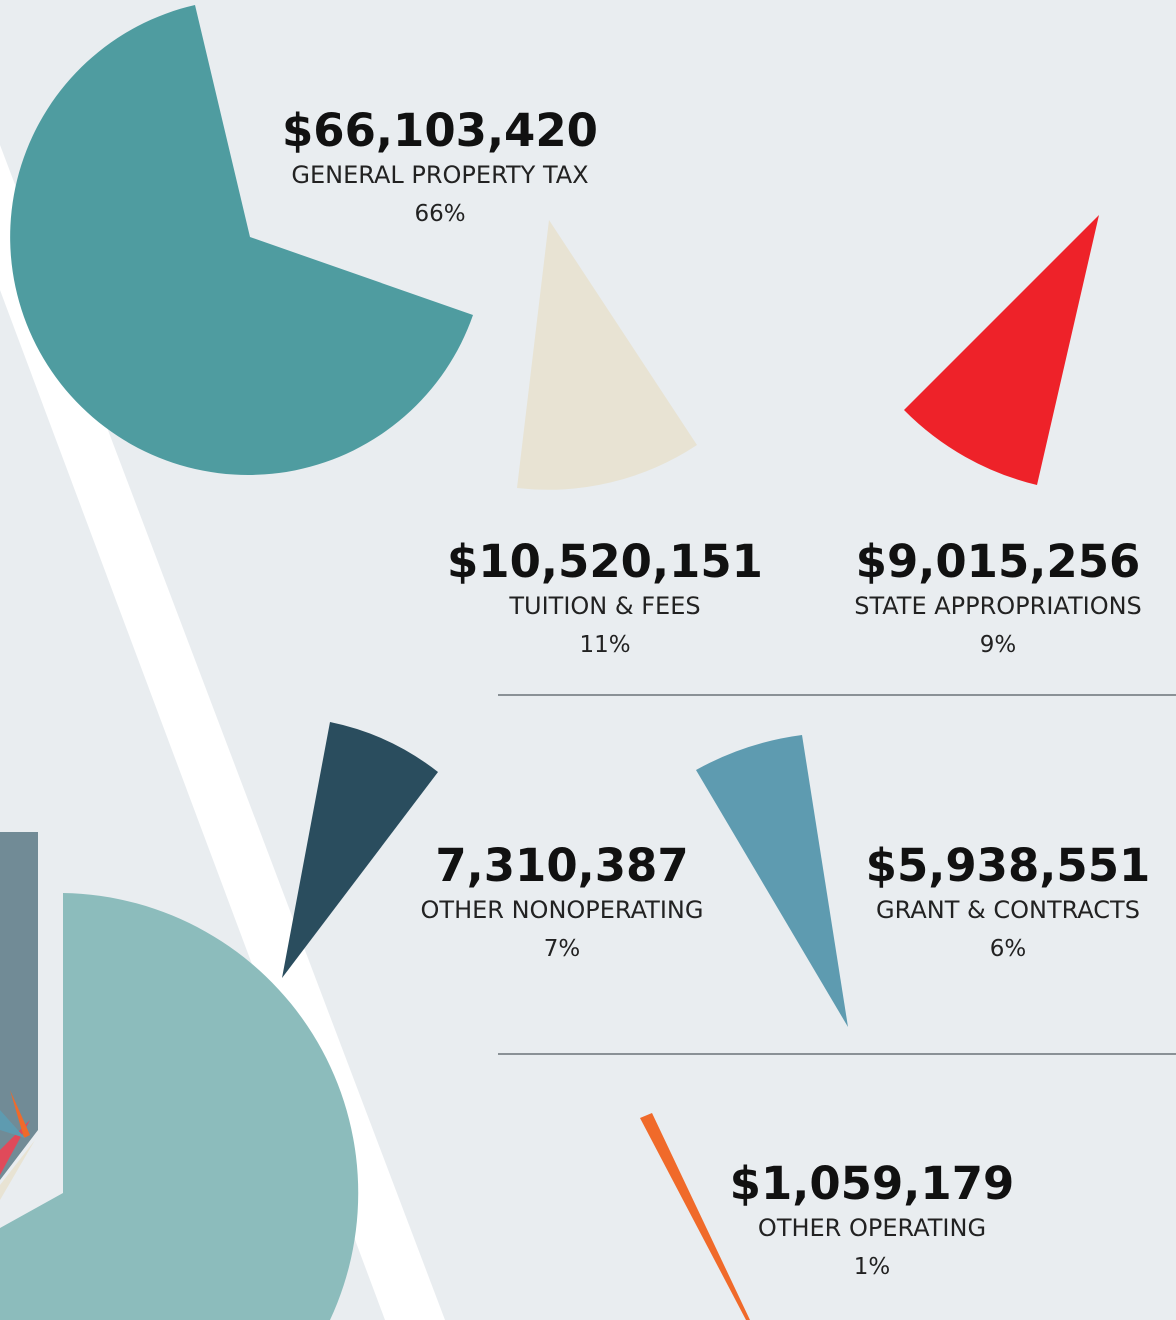 The width and height of the screenshot is (1176, 1320). What do you see at coordinates (1008, 910) in the screenshot?
I see `label: GRANT & CONTRACTS` at bounding box center [1008, 910].